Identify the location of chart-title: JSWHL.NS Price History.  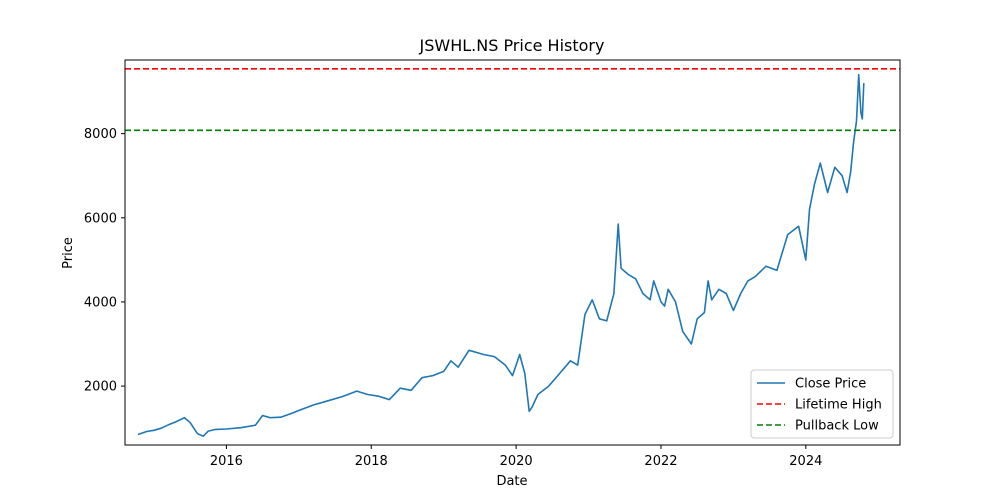
(512, 45).